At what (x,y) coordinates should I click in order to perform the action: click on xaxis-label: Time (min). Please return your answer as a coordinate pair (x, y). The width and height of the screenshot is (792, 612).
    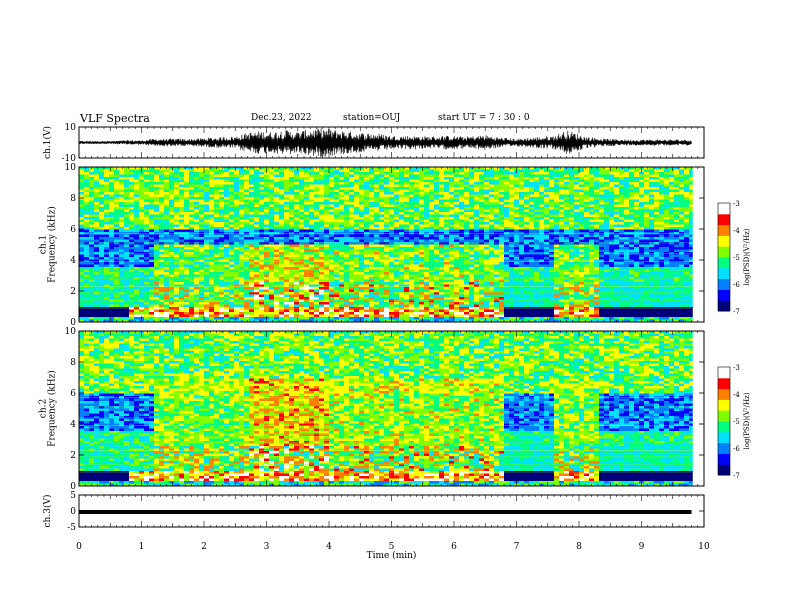
    Looking at the image, I should click on (392, 555).